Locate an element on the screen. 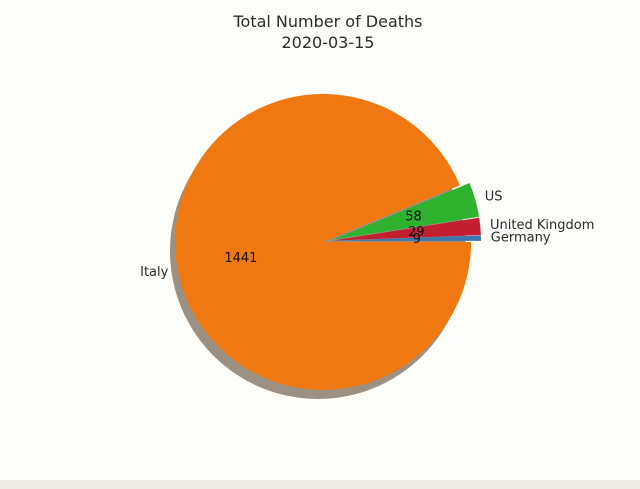  pie-slice-united-kingdom is located at coordinates (406, 229).